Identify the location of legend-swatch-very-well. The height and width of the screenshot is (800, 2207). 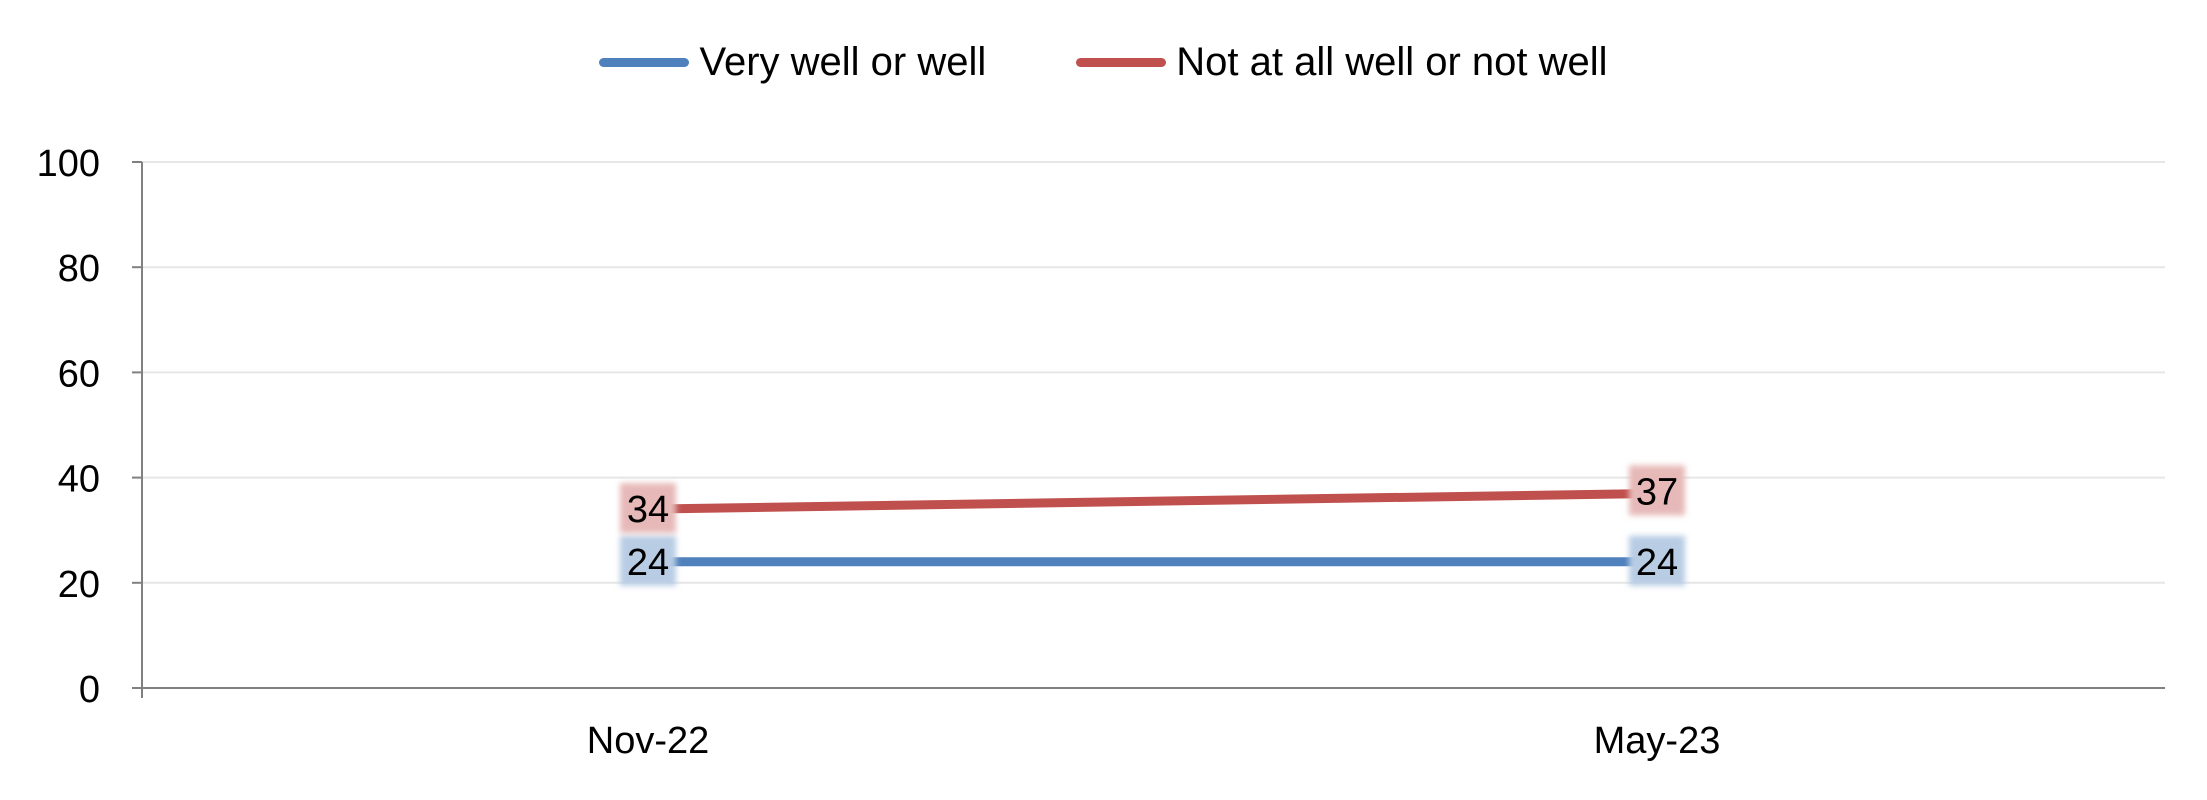
(644, 62).